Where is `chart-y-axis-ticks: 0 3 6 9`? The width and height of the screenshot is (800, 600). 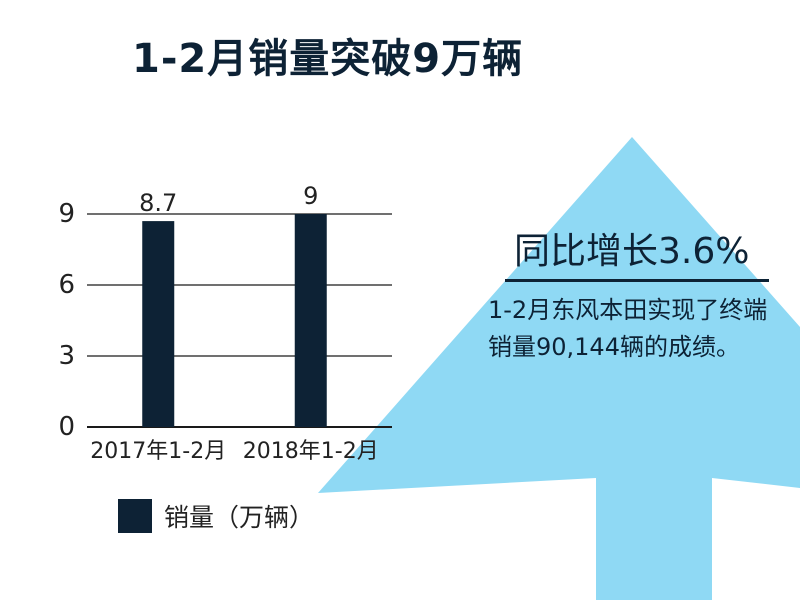
chart-y-axis-ticks: 0 3 6 9 is located at coordinates (66, 320).